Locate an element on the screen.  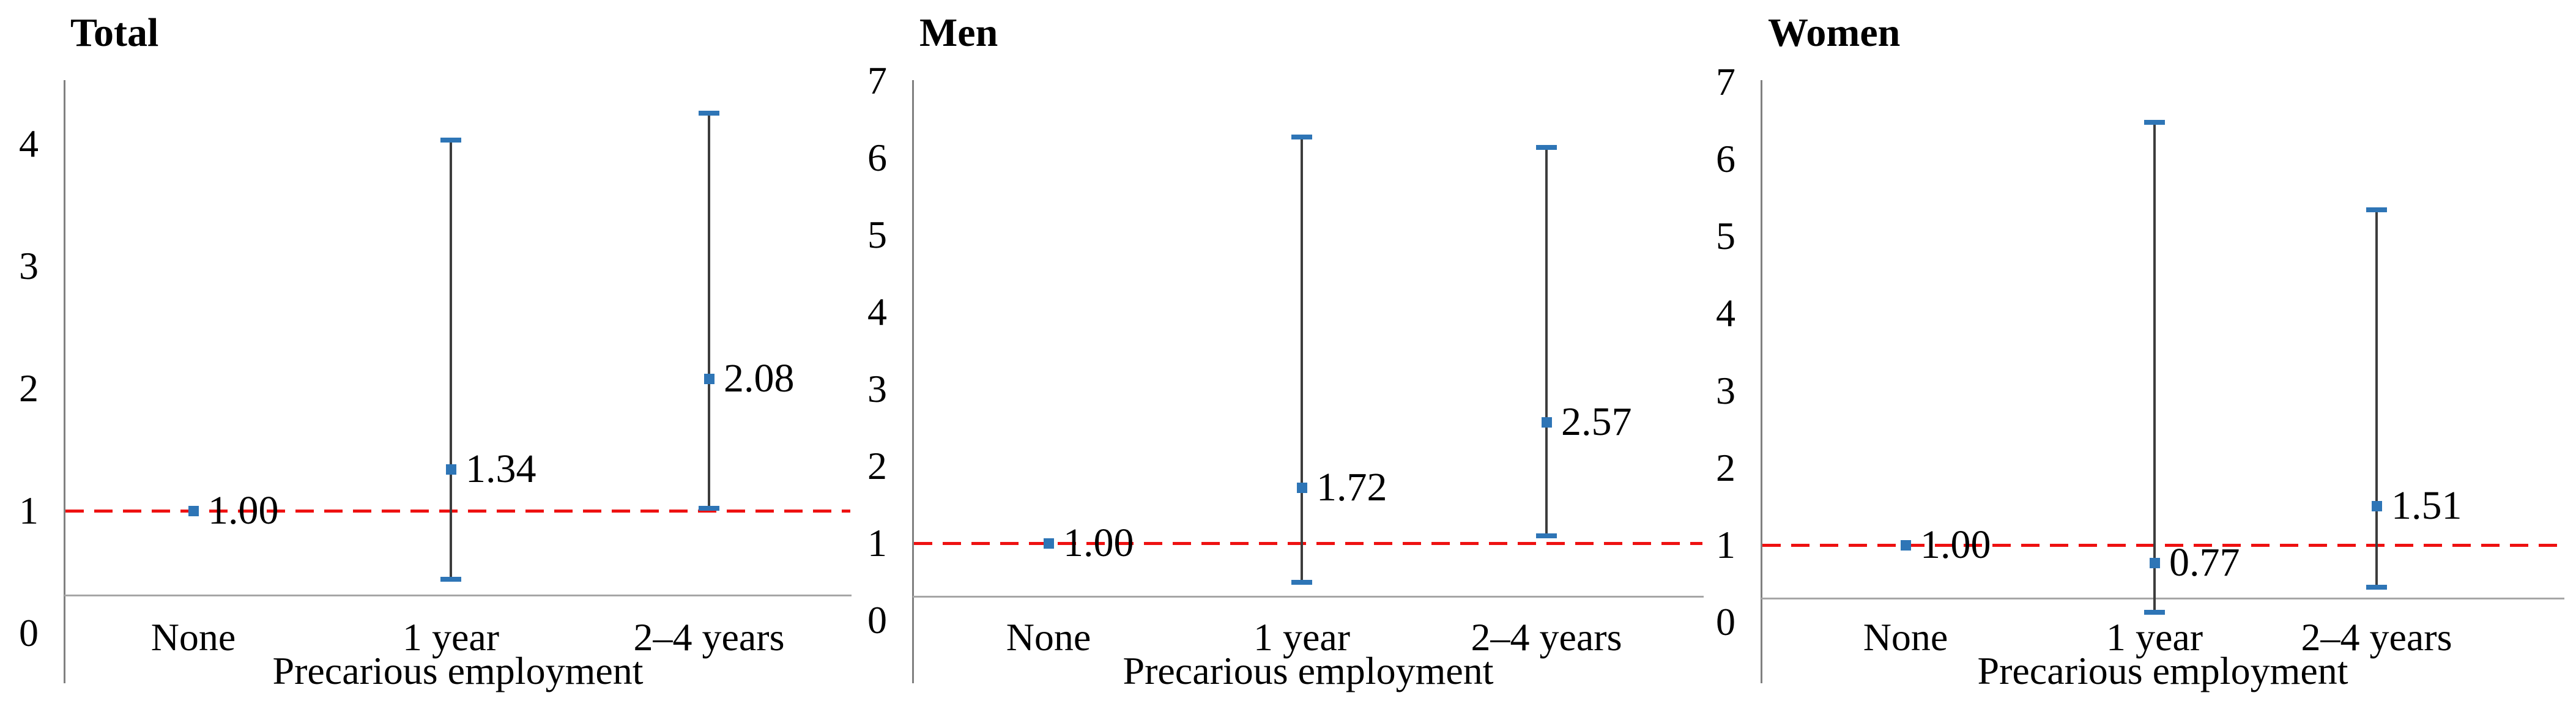
data-label: 1.34 is located at coordinates (501, 469).